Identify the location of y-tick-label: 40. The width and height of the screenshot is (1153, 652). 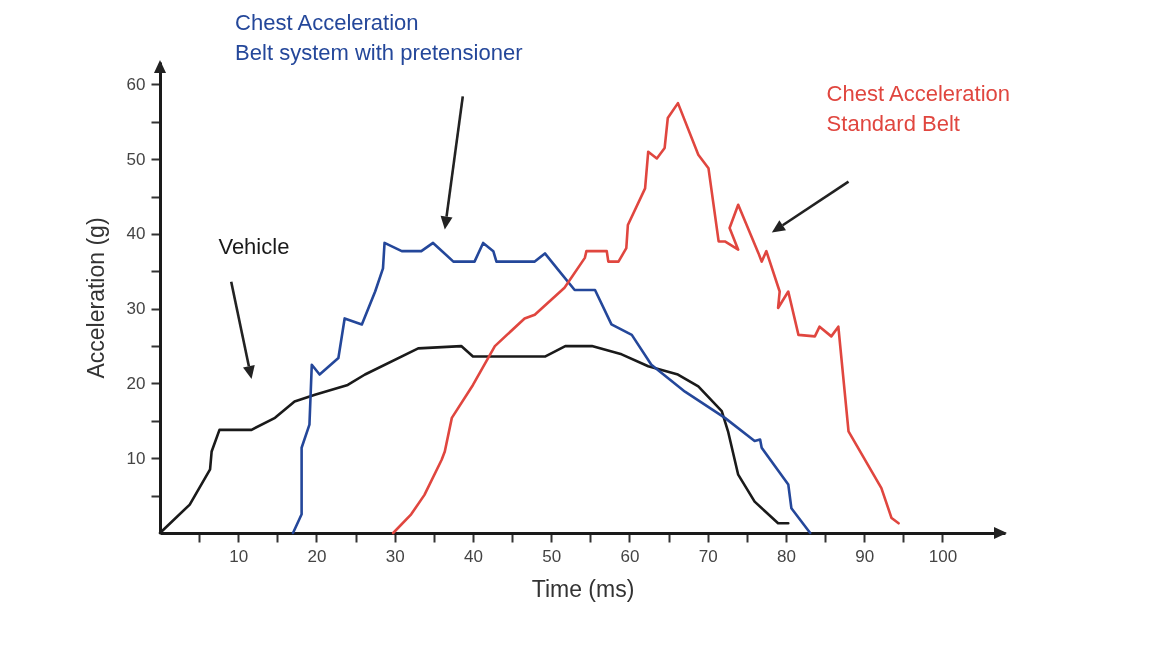
(136, 234).